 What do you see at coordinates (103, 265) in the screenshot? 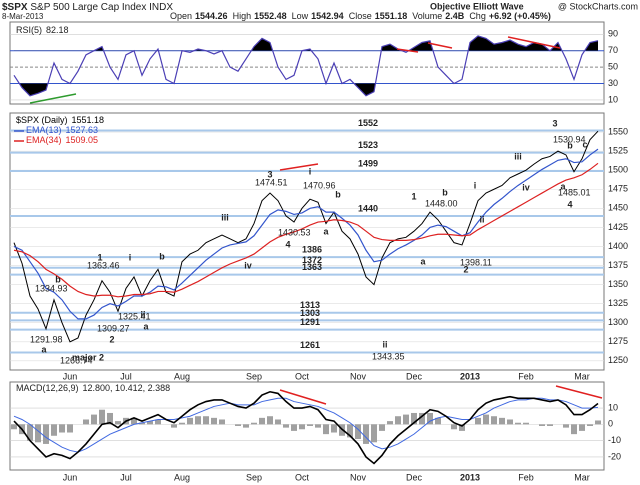
I see `price-label: 1363.46` at bounding box center [103, 265].